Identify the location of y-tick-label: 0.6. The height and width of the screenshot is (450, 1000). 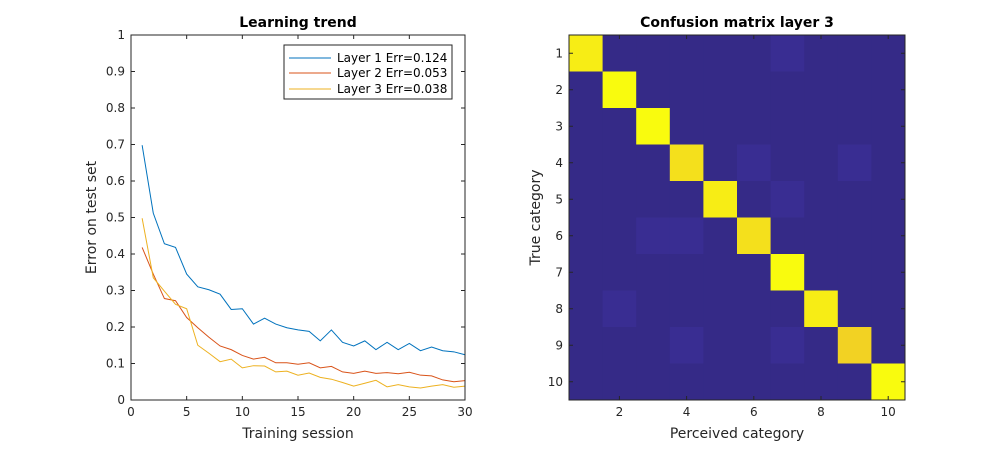
(115, 181).